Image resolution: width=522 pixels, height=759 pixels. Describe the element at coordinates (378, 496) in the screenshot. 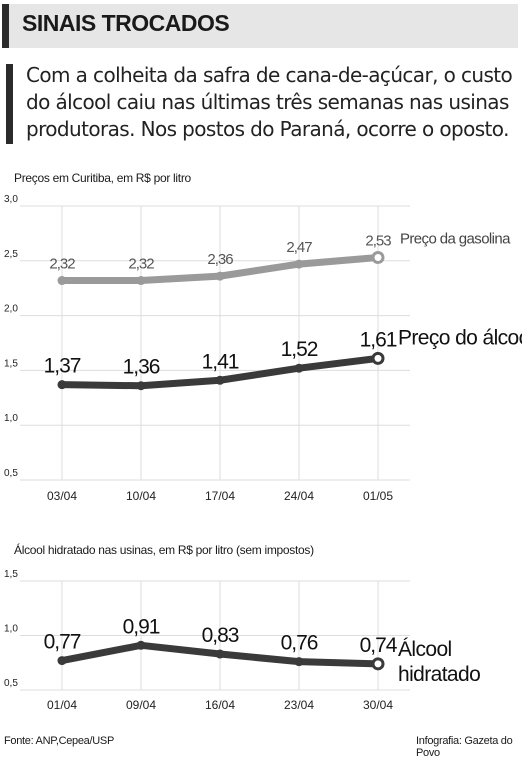

I see `x-tick-label: 01/05` at that location.